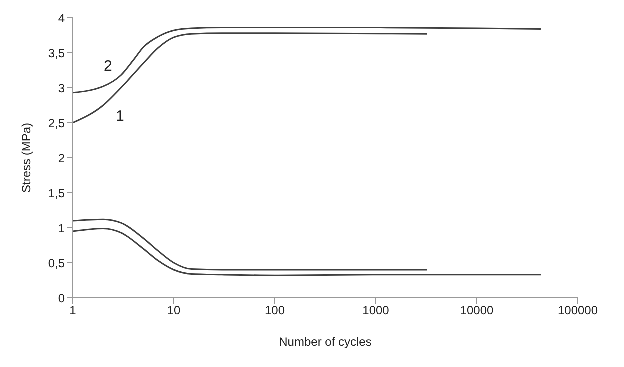 This screenshot has width=624, height=367. What do you see at coordinates (578, 311) in the screenshot?
I see `x-tick-label: 100000` at bounding box center [578, 311].